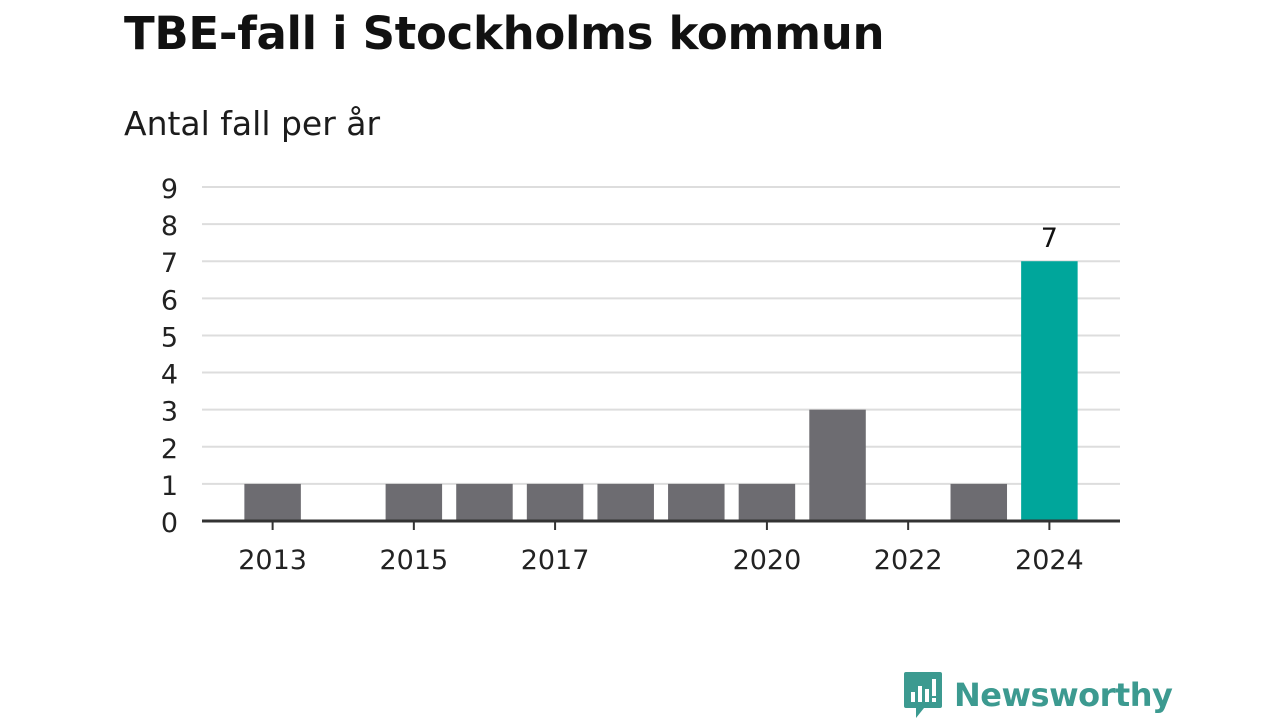 This screenshot has height=720, width=1280. I want to click on y-axis-ticks: 0 1 2 3 4 5 6 7 8 9, so click(169, 356).